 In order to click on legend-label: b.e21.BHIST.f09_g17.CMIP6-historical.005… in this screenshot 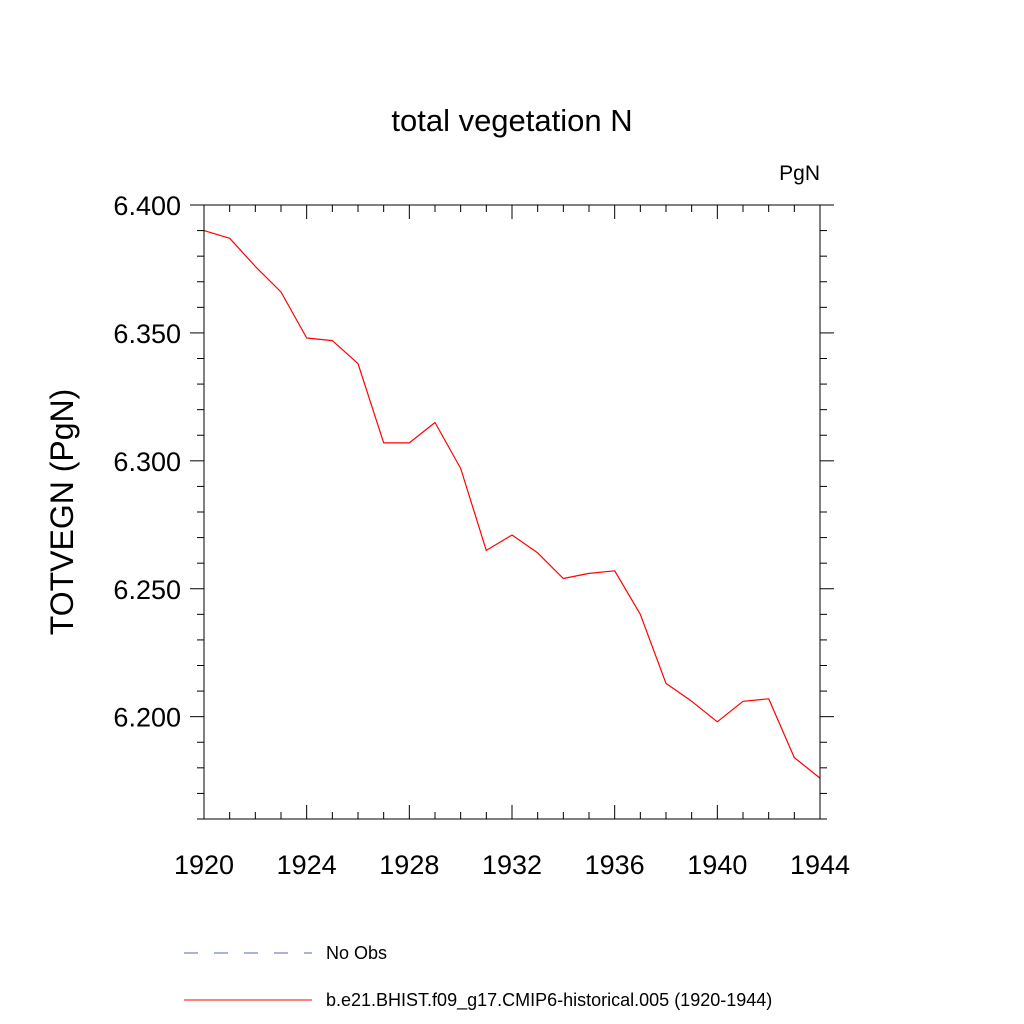, I will do `click(549, 1000)`.